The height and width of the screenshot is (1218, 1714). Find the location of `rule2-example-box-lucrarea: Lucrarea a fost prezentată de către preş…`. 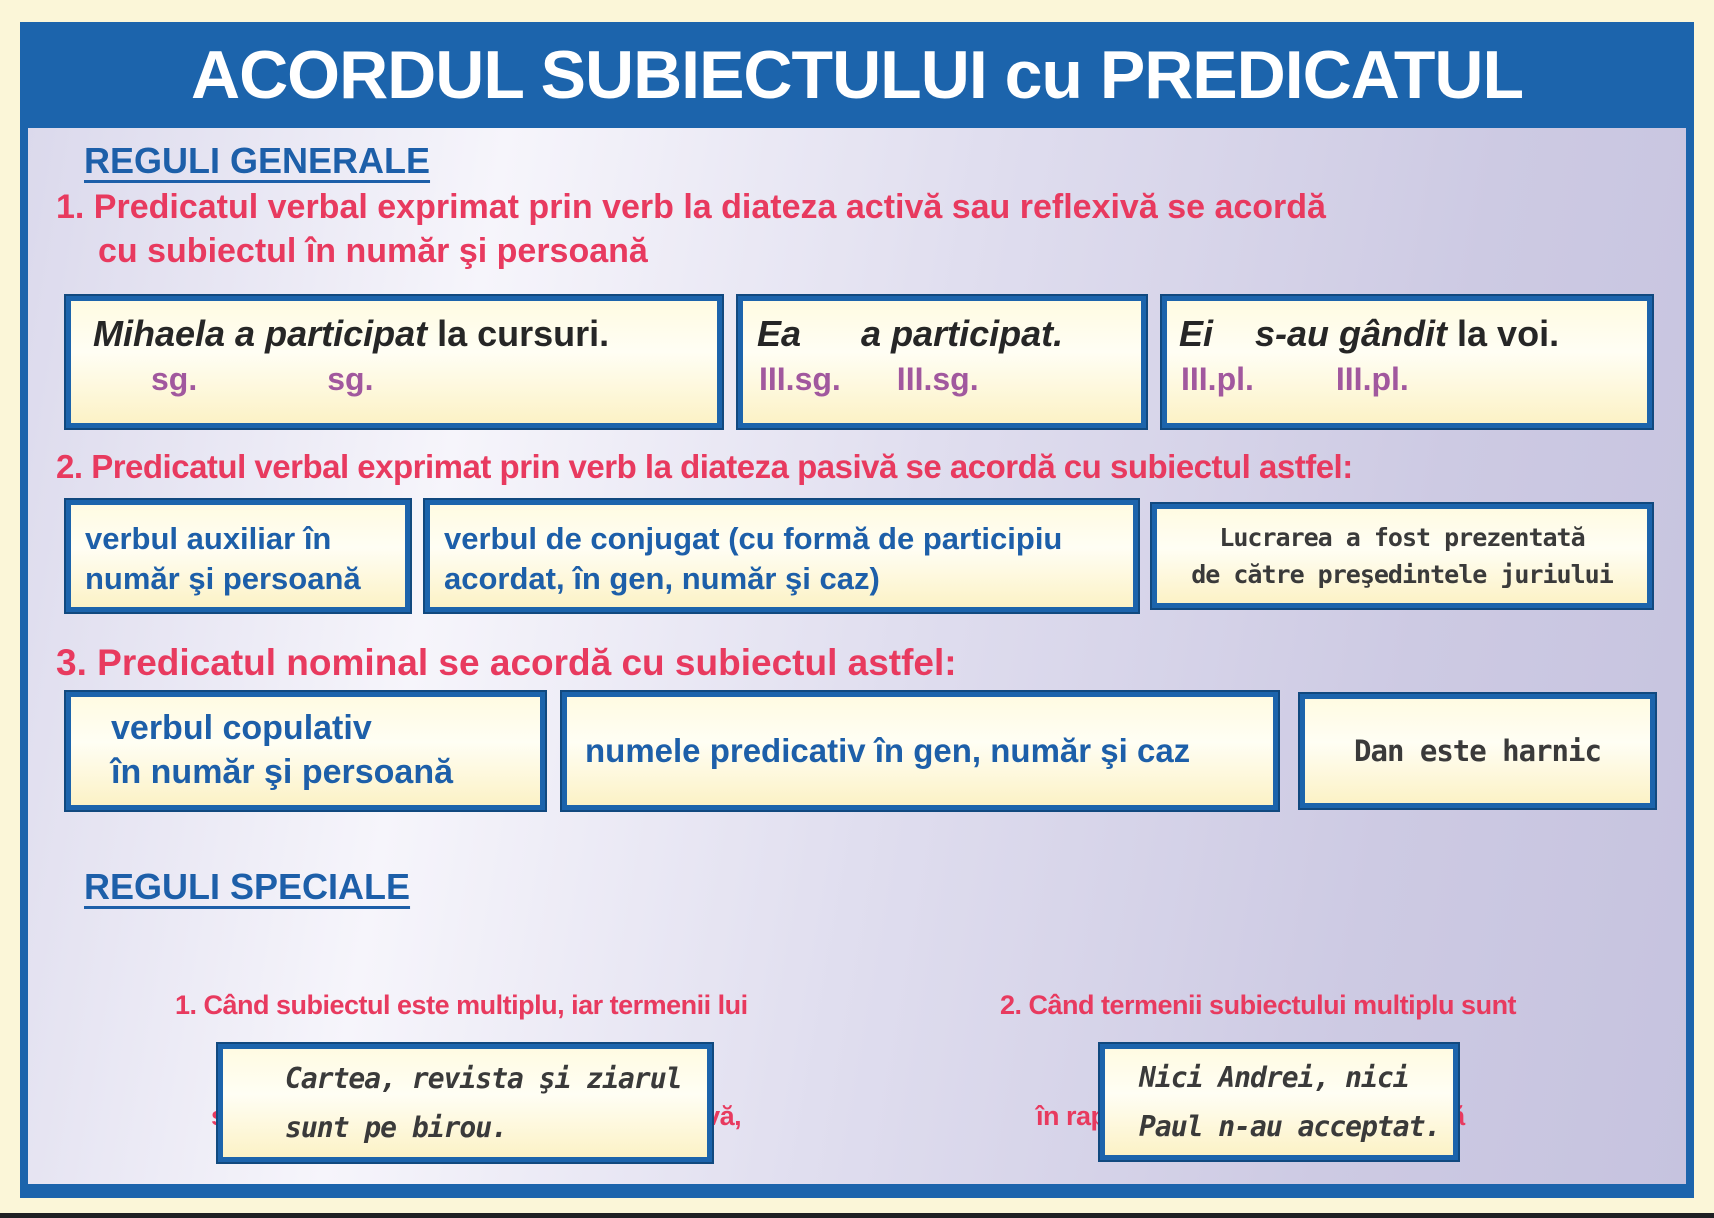

rule2-example-box-lucrarea: Lucrarea a fost prezentată de către preş… is located at coordinates (1402, 556).